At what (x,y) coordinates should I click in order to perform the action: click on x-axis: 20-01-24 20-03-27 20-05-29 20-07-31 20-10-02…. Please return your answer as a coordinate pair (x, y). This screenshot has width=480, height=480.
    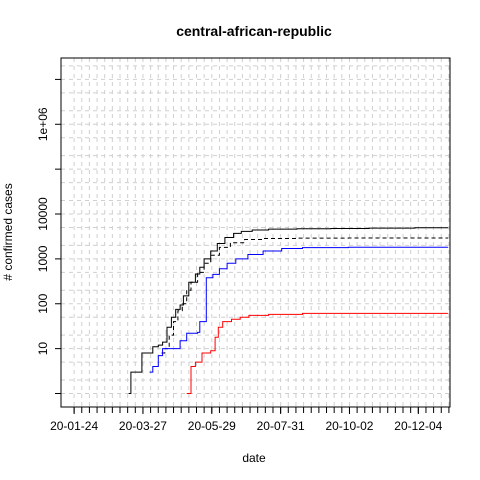
    Looking at the image, I should click on (250, 420).